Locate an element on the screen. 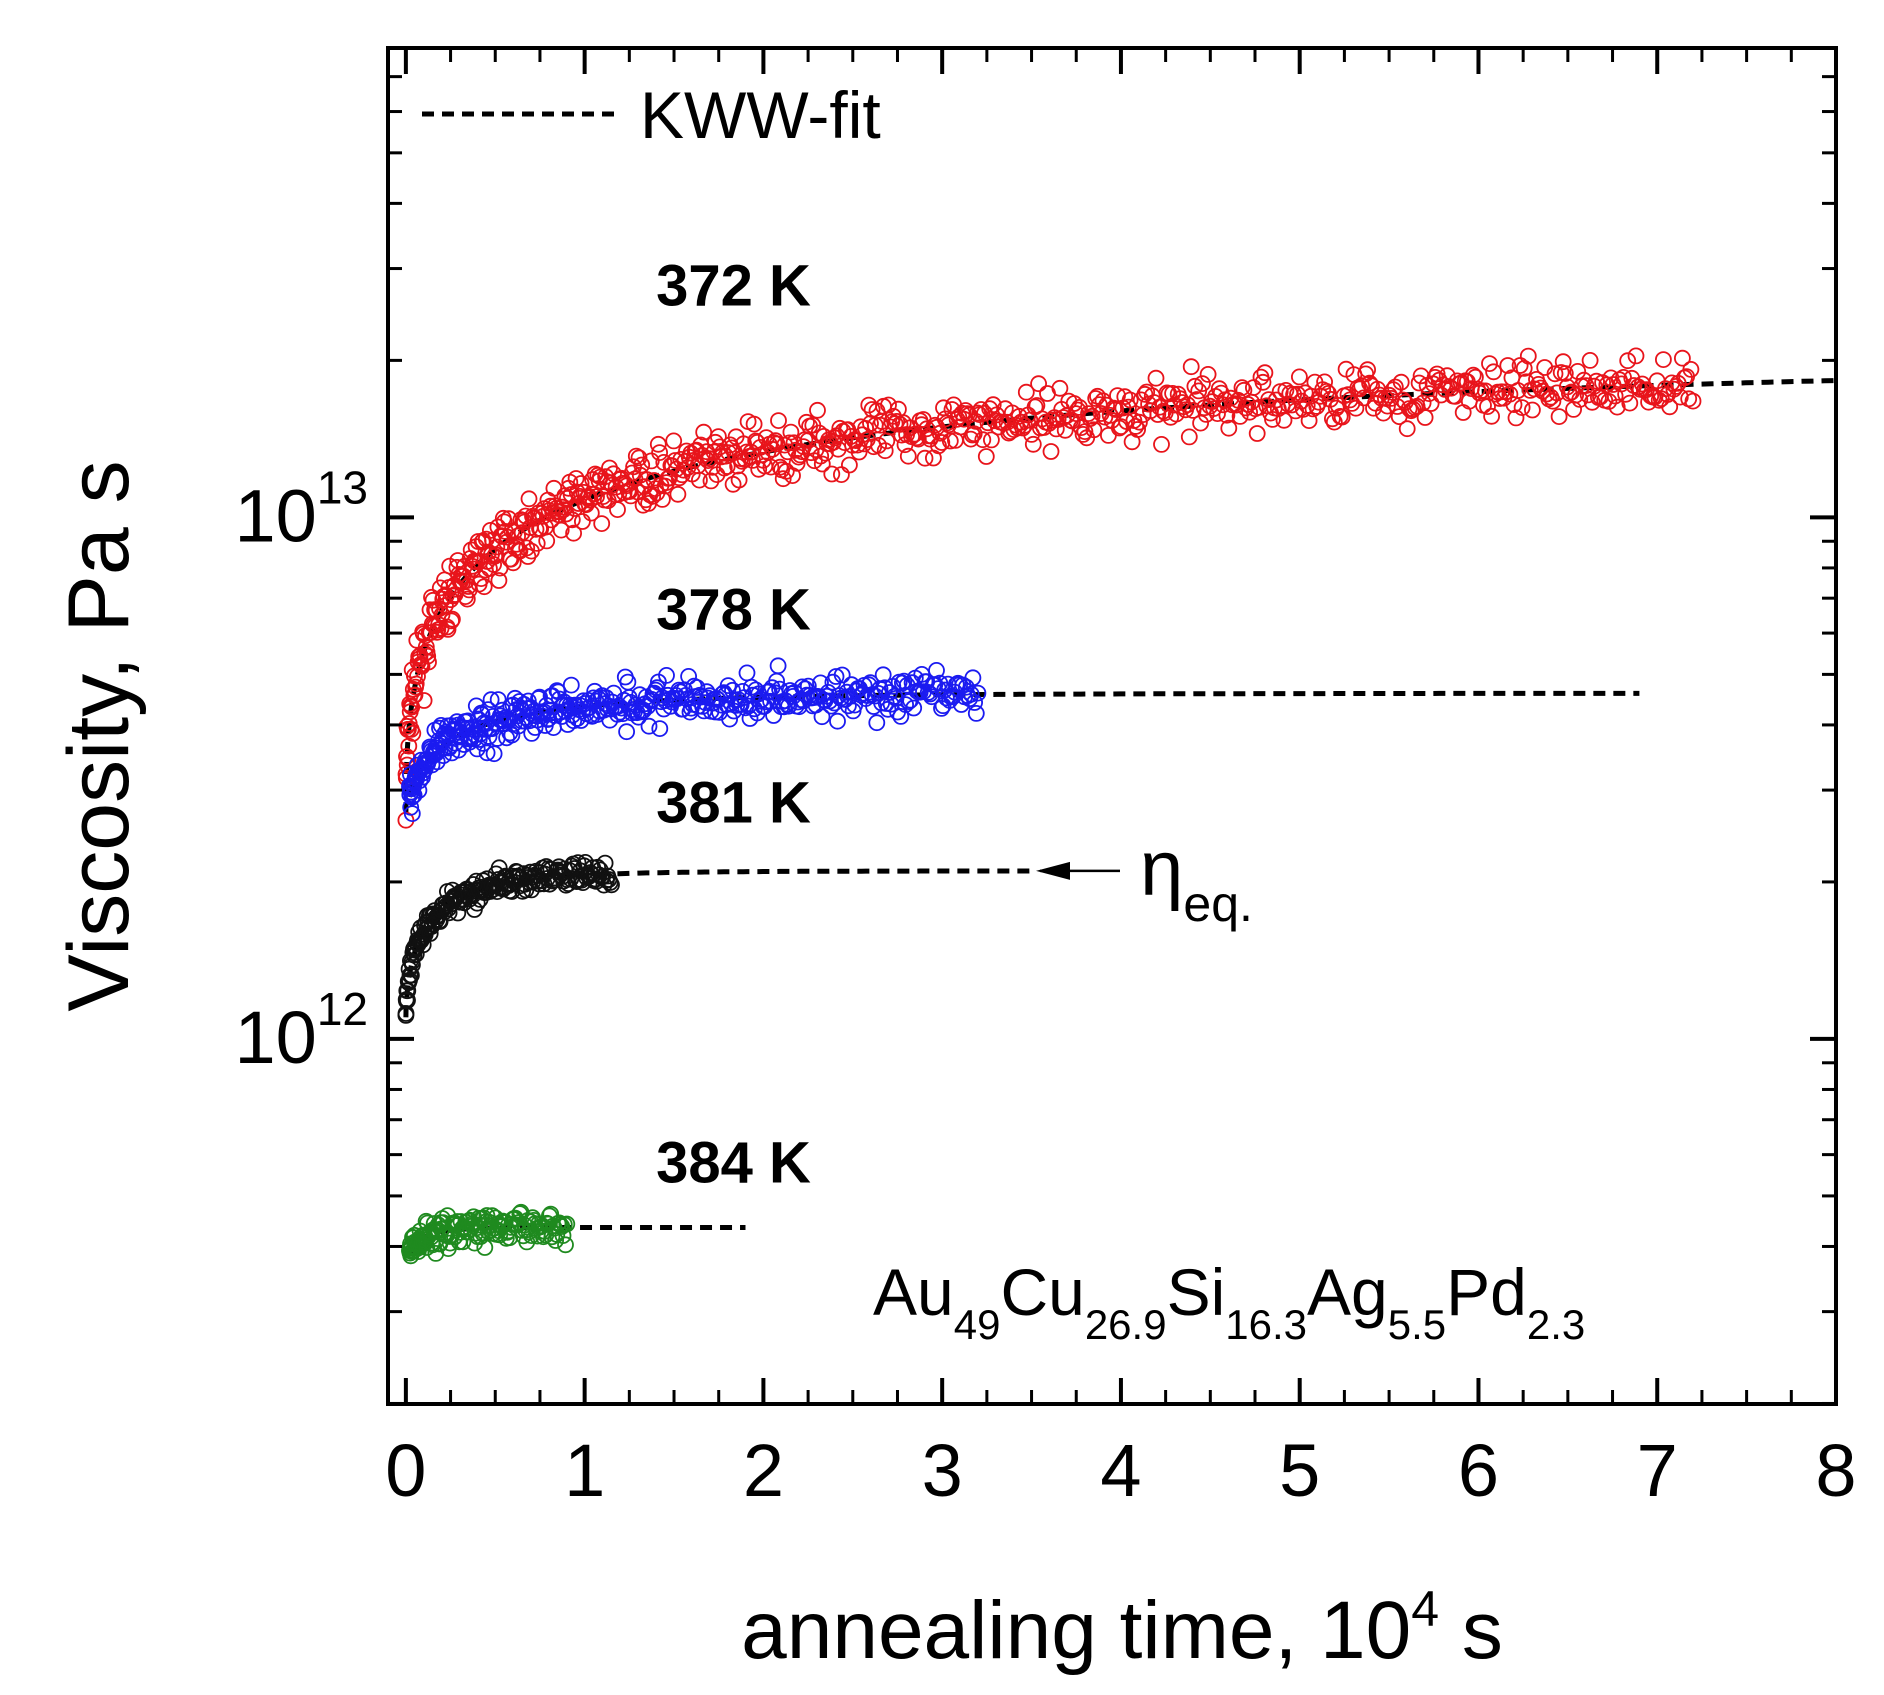 This screenshot has height=1695, width=1884. composition-subscript: 26.9 is located at coordinates (1126, 1324).